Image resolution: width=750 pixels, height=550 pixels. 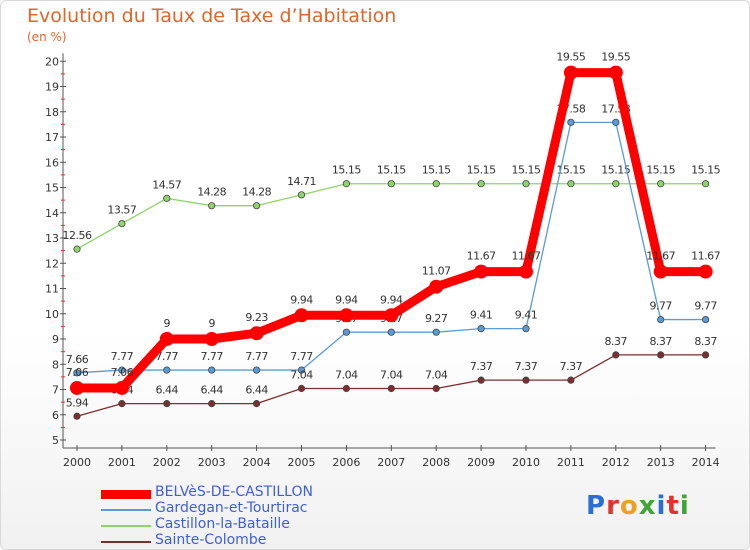 What do you see at coordinates (55, 339) in the screenshot?
I see `y-tick-label: 9` at bounding box center [55, 339].